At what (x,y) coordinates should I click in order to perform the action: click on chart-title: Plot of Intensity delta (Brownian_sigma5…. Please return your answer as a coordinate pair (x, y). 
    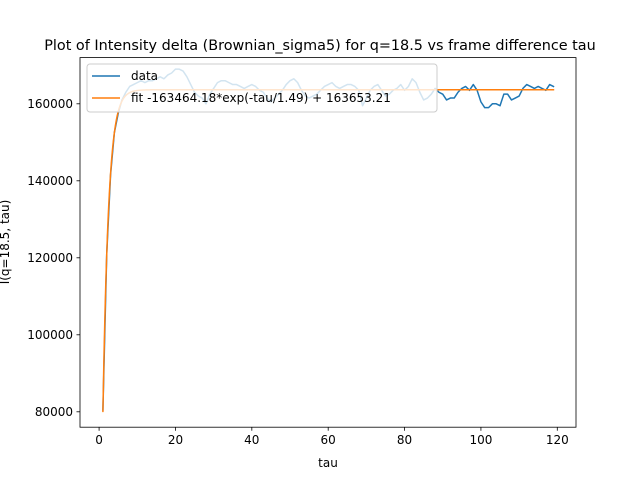
    Looking at the image, I should click on (320, 46).